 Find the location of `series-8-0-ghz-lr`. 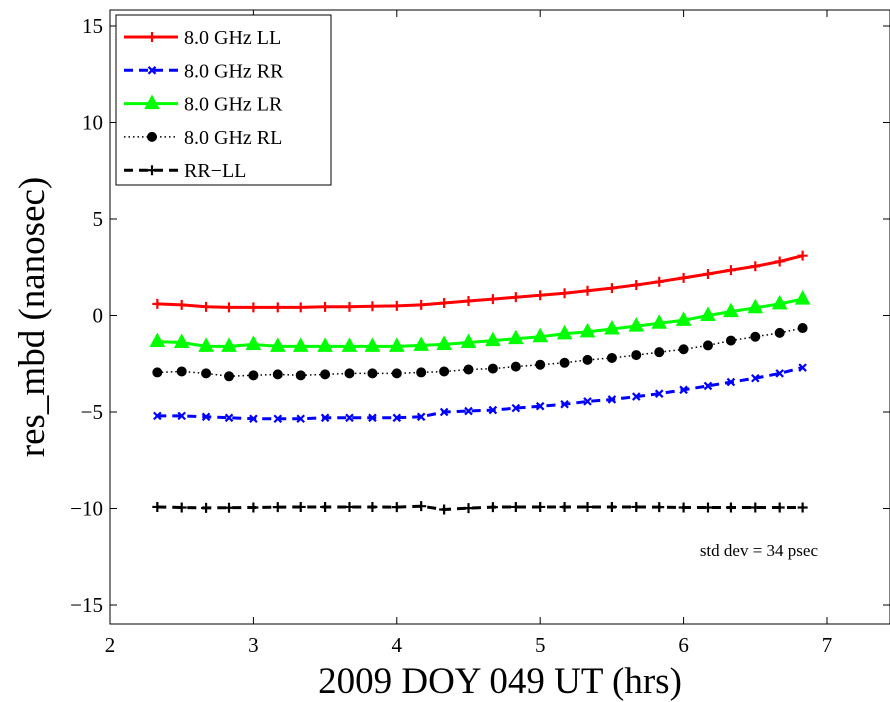

series-8-0-ghz-lr is located at coordinates (480, 321).